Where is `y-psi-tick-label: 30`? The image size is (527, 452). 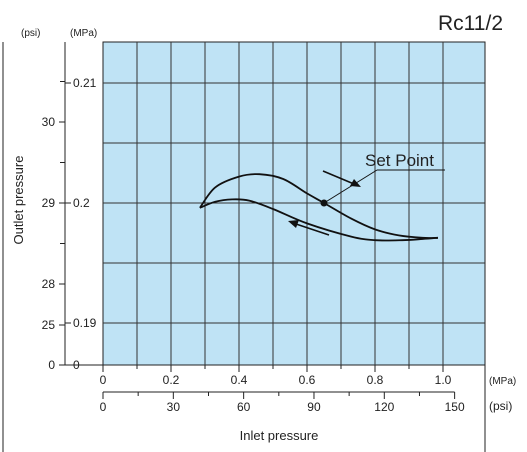 y-psi-tick-label: 30 is located at coordinates (49, 122).